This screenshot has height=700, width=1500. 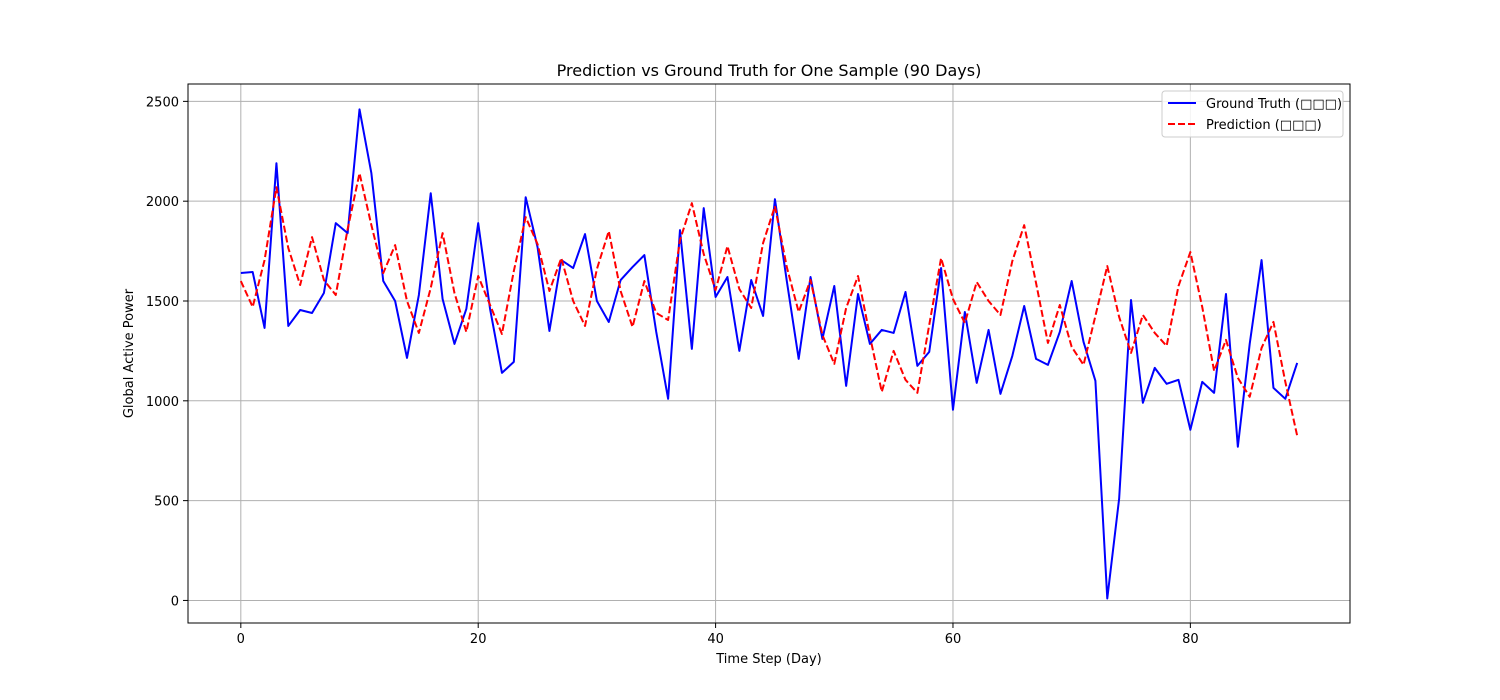 What do you see at coordinates (162, 102) in the screenshot?
I see `y-tick-label: 2500` at bounding box center [162, 102].